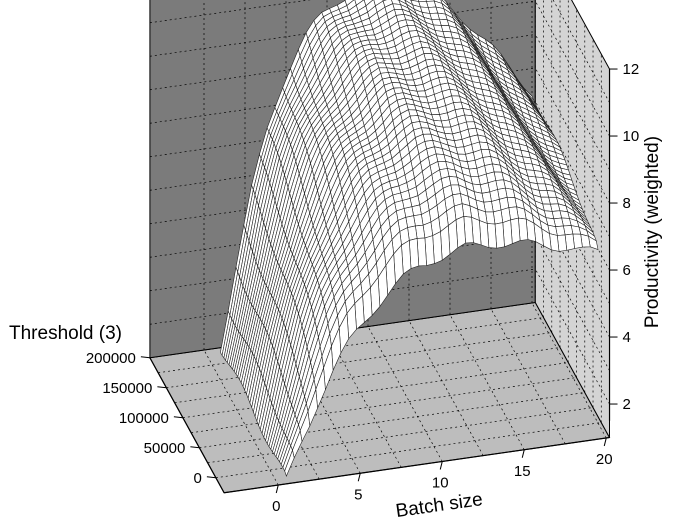  I want to click on x-axis-line, so click(417, 465).